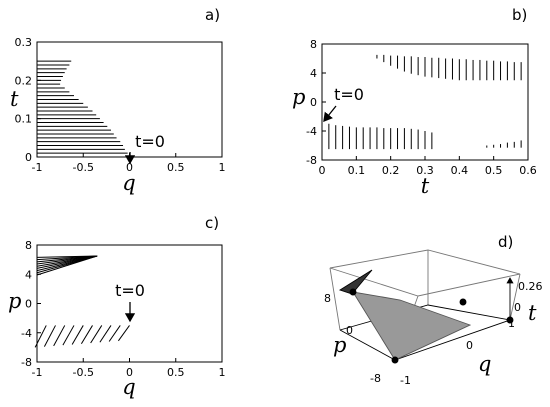 The image size is (550, 407). Describe the element at coordinates (391, 170) in the screenshot. I see `x-tick-label: 0.2` at that location.